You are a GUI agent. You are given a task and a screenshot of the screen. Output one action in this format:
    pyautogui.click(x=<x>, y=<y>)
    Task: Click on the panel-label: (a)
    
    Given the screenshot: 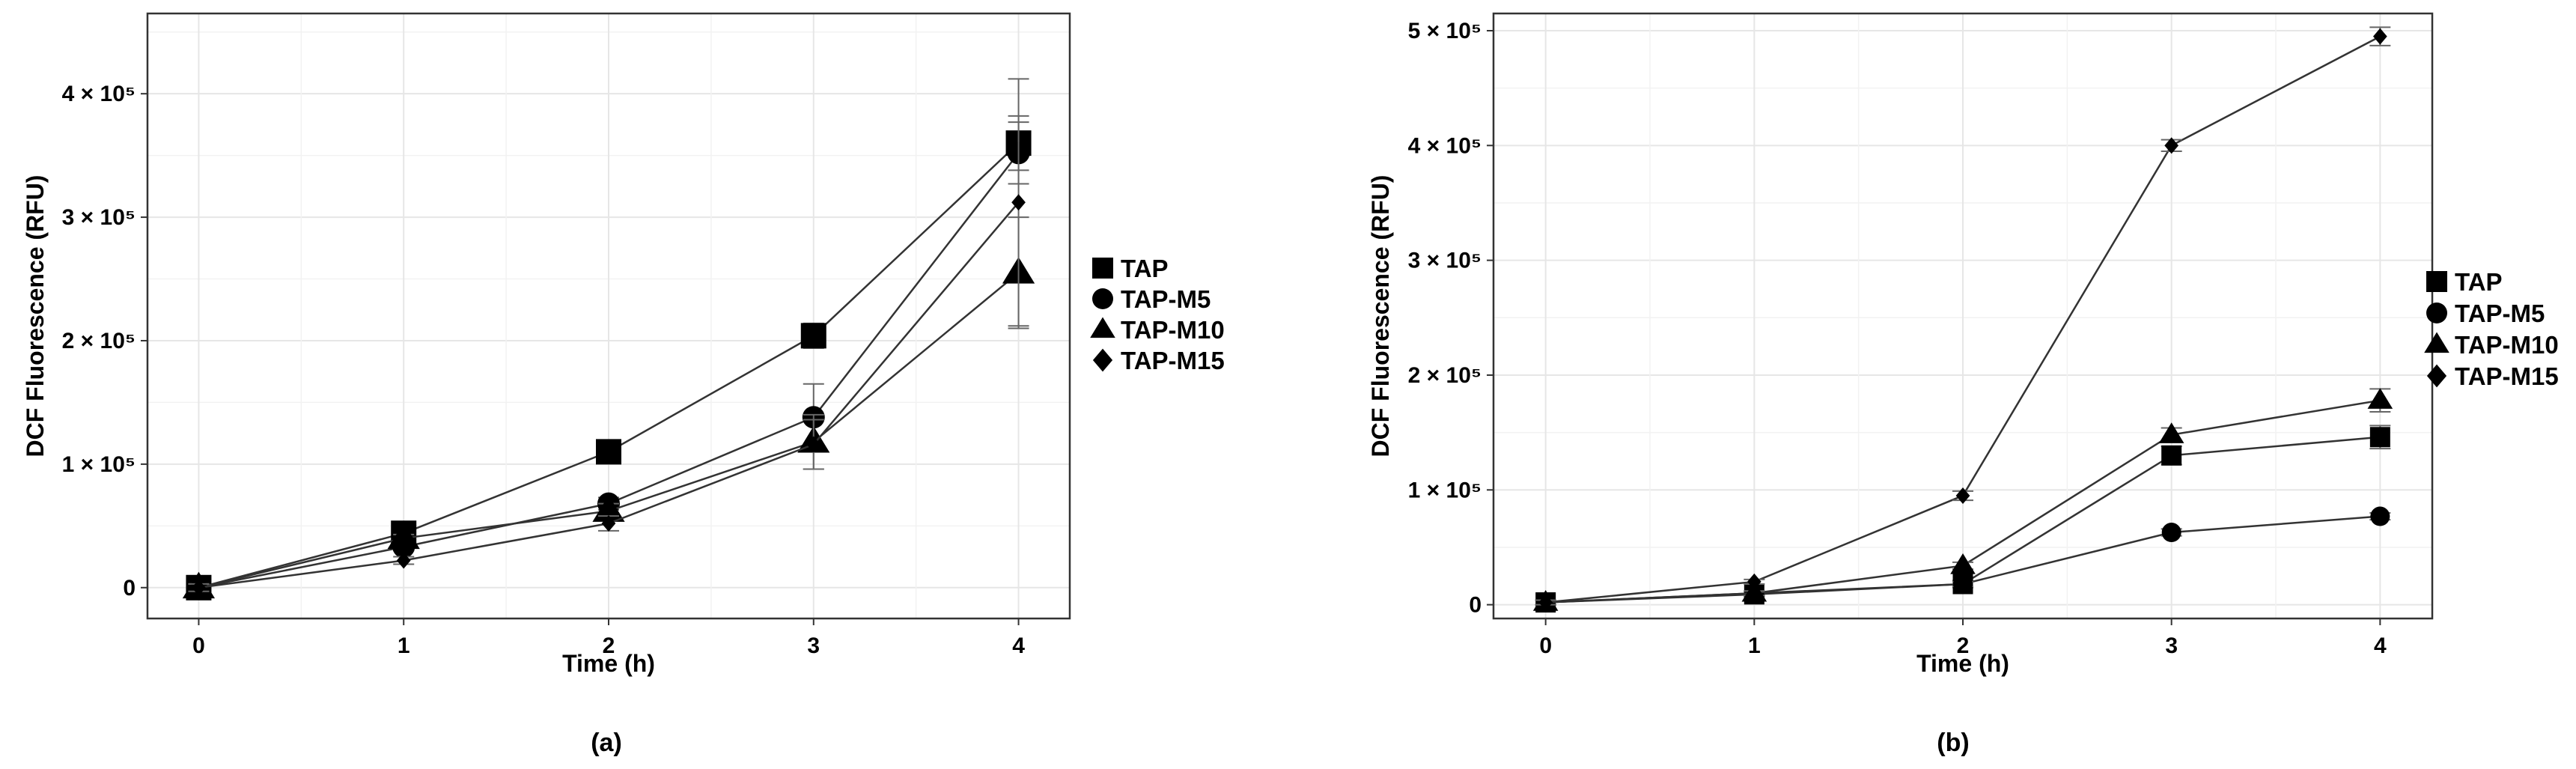 What is the action you would take?
    pyautogui.click(x=606, y=743)
    